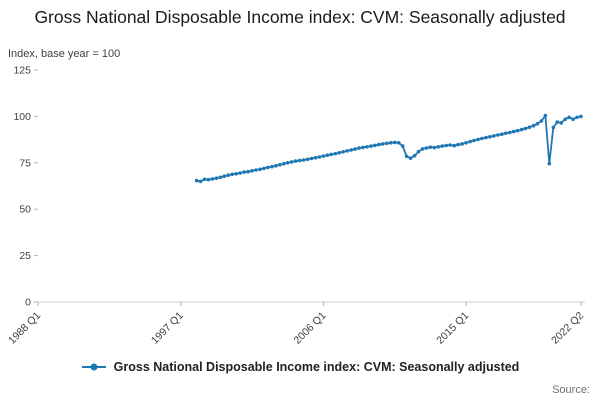 This screenshot has height=400, width=600. I want to click on x-tick-label: 2022 Q2, so click(567, 328).